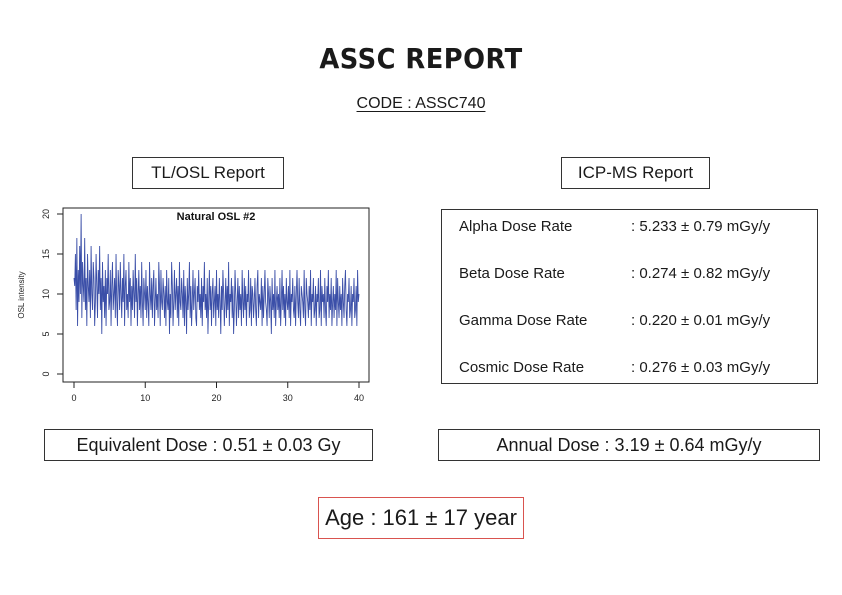 This screenshot has height=595, width=842. I want to click on y-tick-label: 10, so click(46, 294).